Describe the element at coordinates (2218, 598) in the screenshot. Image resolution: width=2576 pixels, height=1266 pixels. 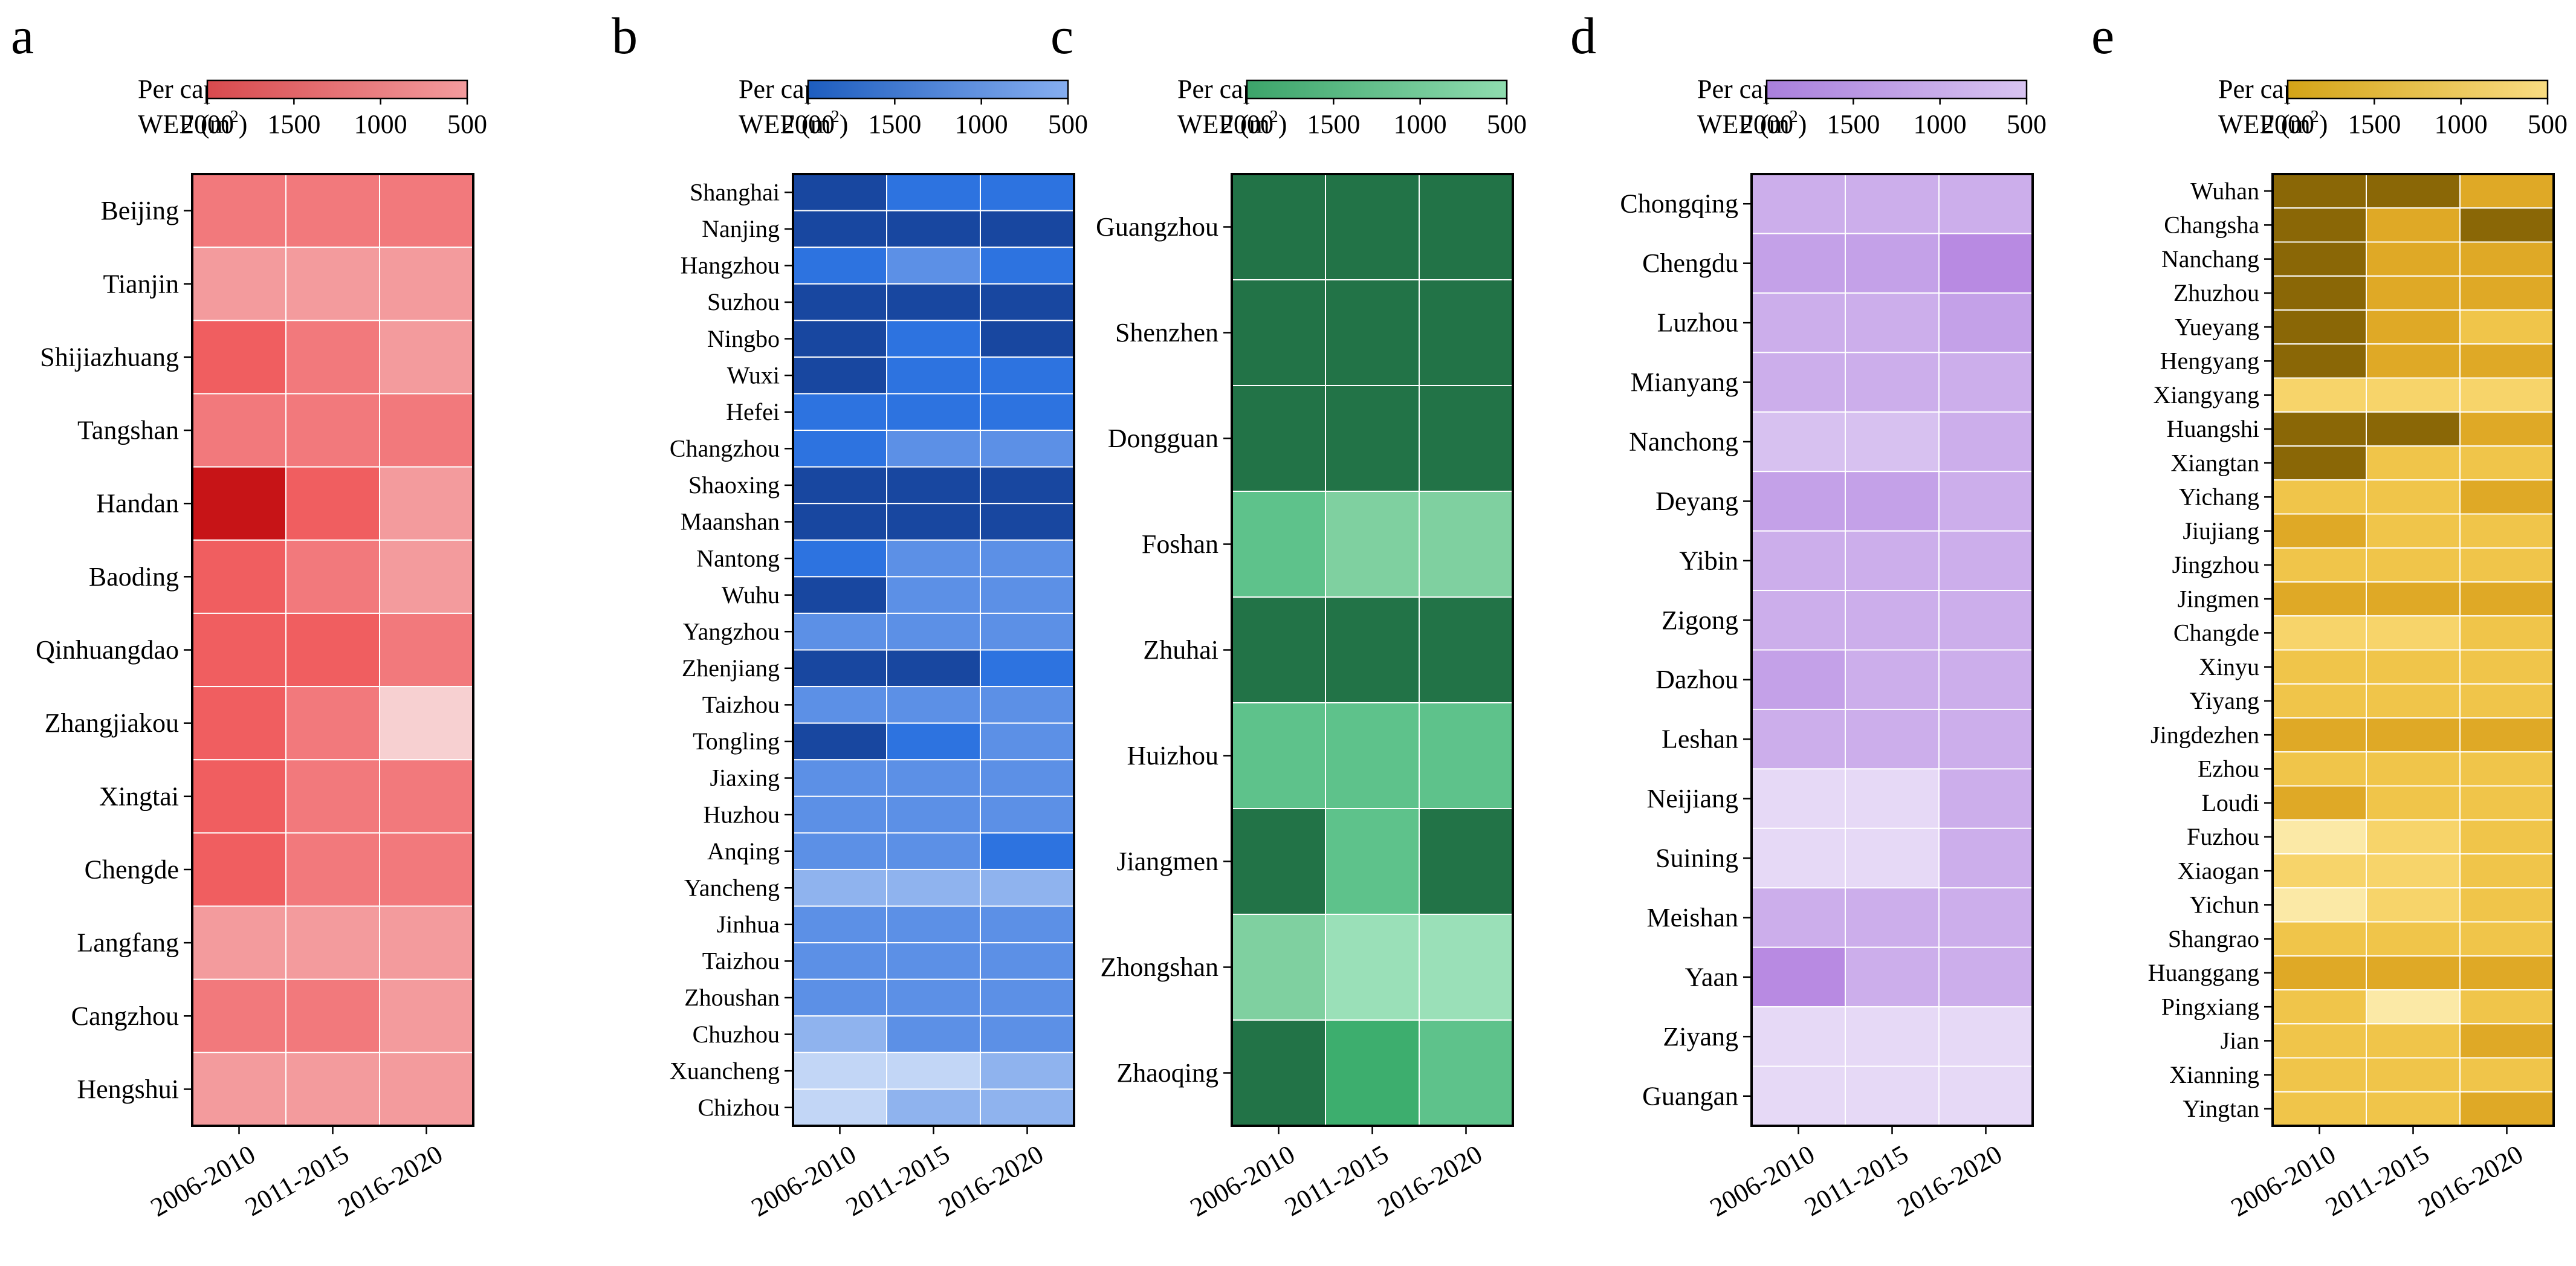
I see `city-label: Jingmen` at that location.